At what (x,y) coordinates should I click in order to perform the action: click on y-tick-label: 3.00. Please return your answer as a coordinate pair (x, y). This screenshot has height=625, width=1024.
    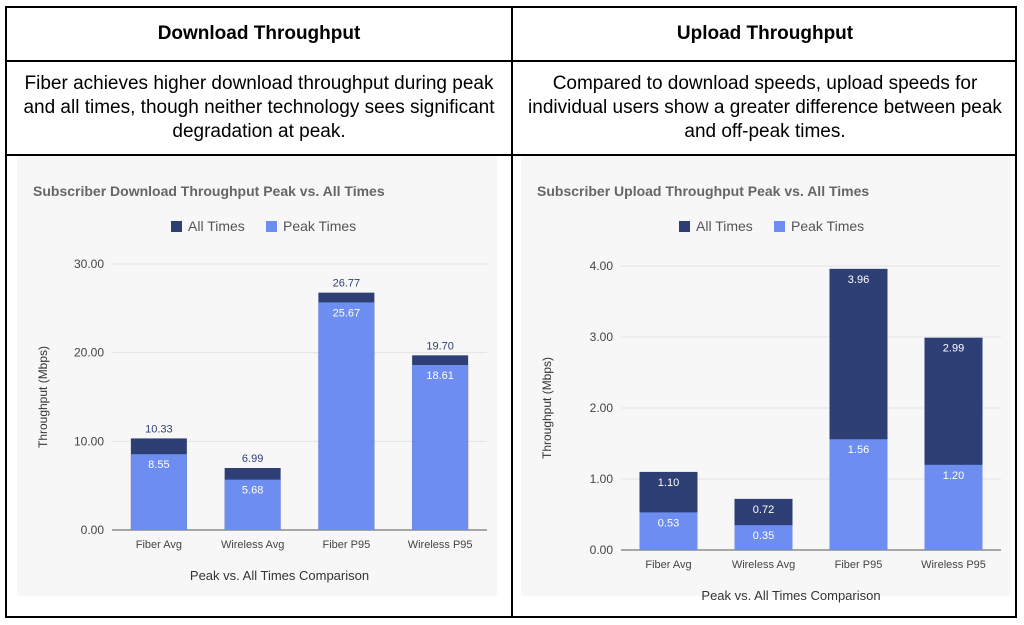
    Looking at the image, I should click on (602, 337).